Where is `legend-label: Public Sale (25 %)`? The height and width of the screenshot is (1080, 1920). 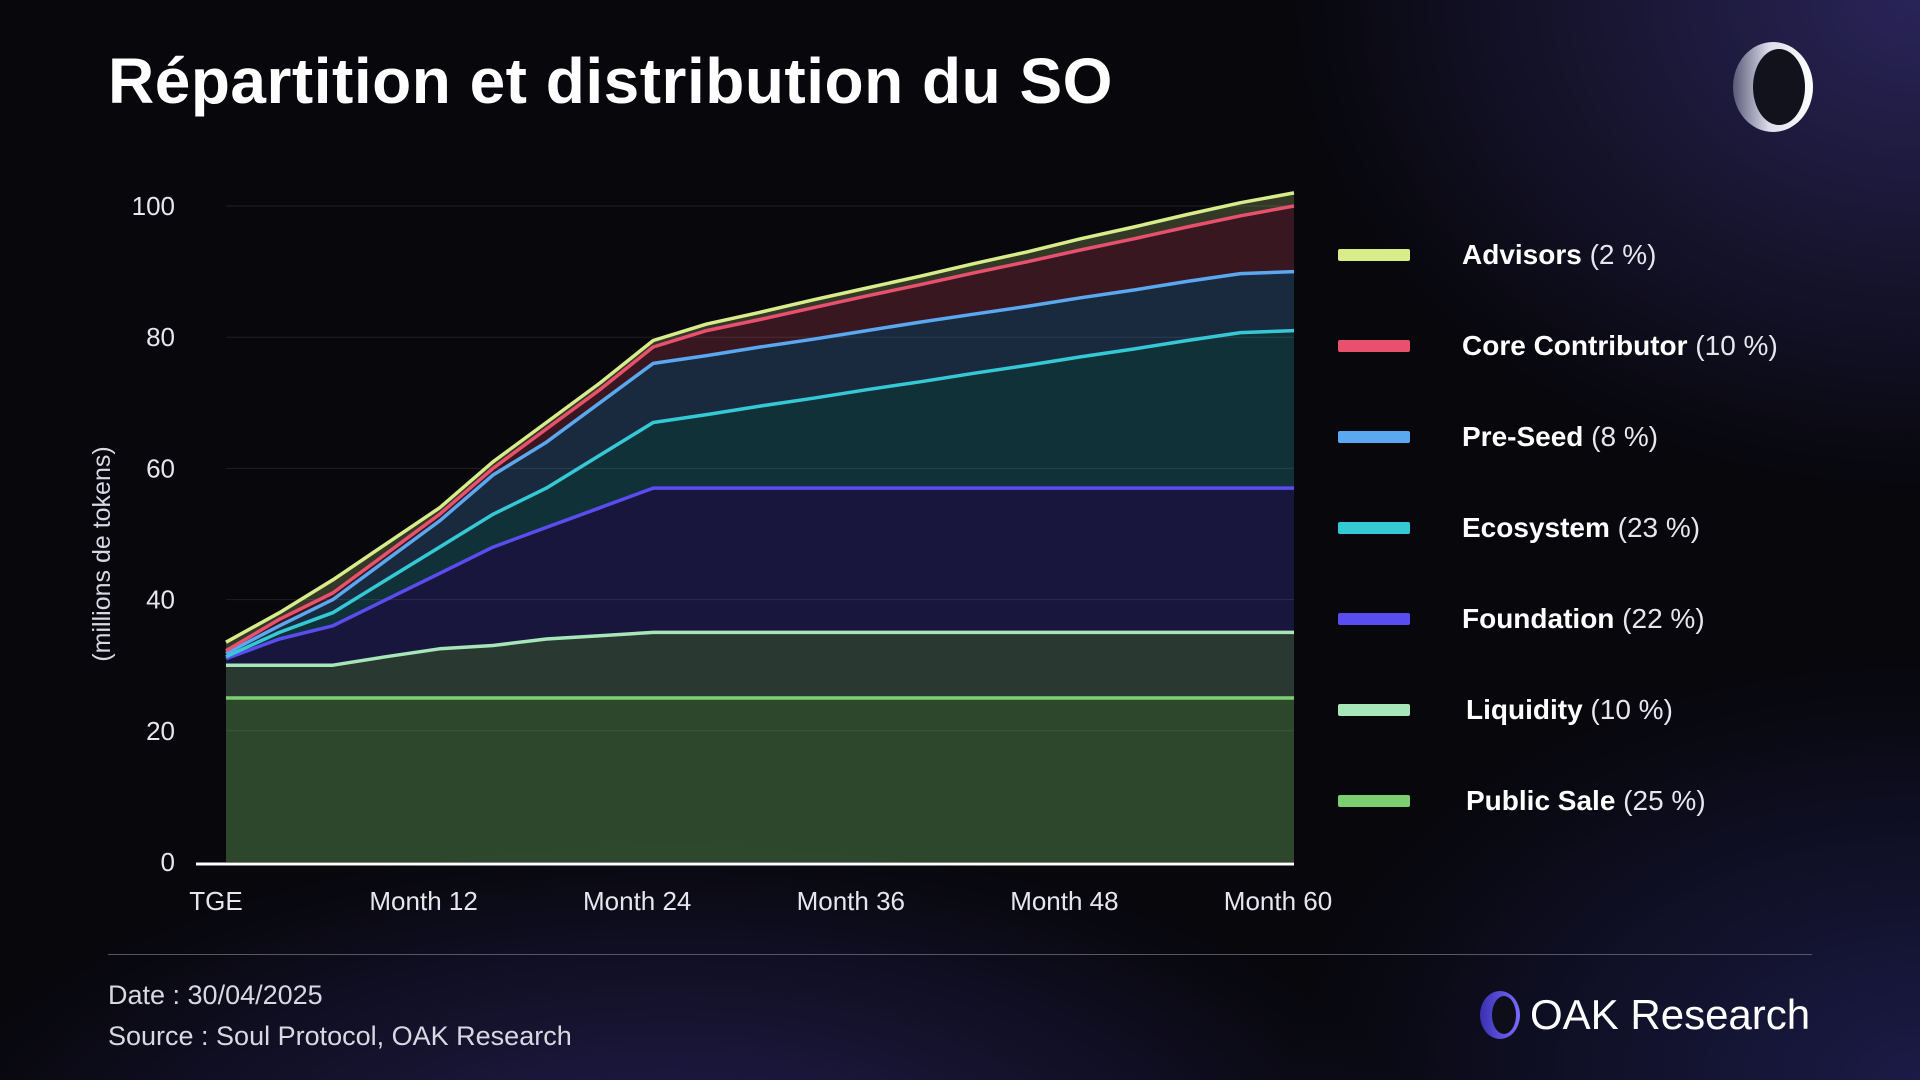
legend-label: Public Sale (25 %) is located at coordinates (1586, 801).